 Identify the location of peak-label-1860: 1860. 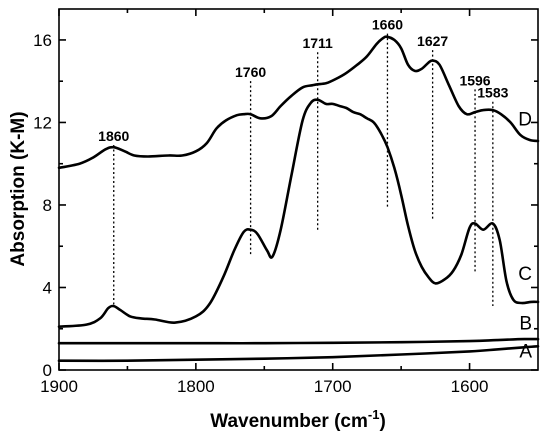
(113, 136).